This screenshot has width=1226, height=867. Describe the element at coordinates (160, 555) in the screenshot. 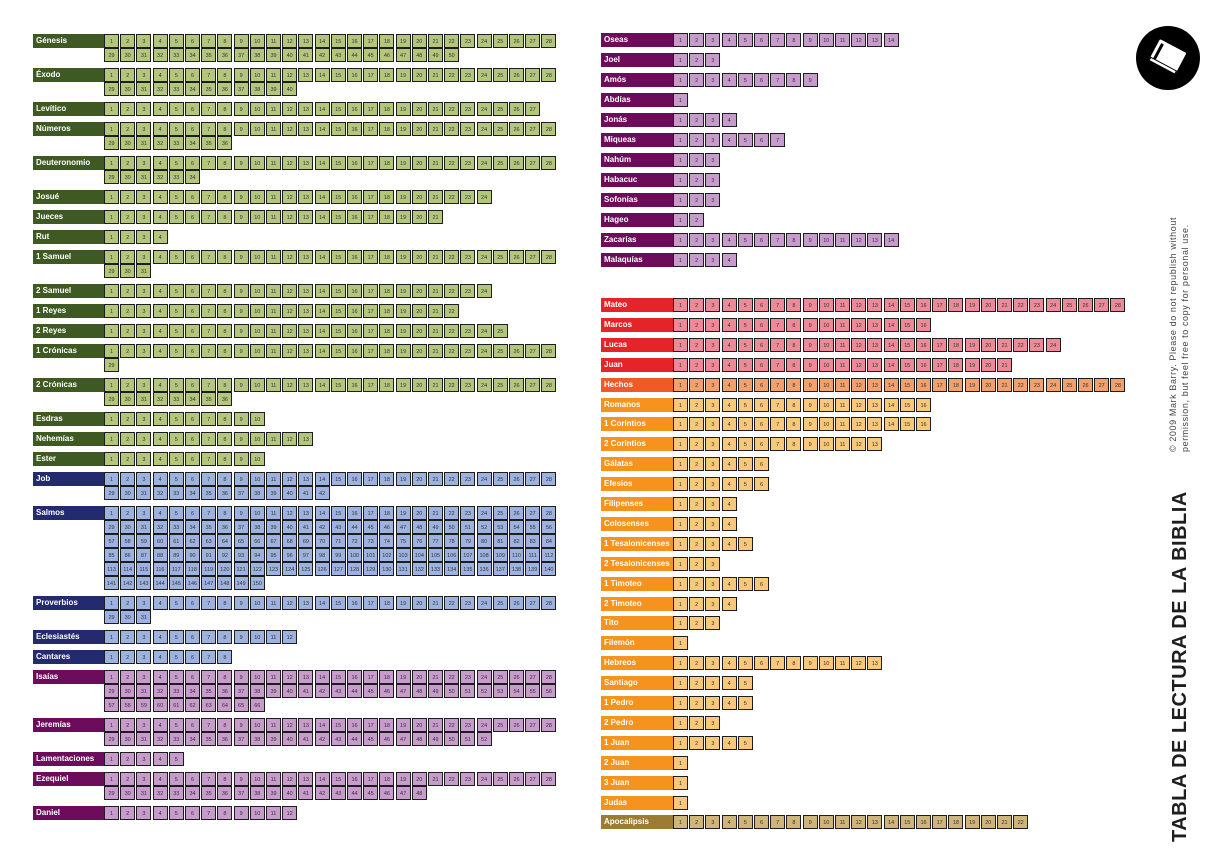

I see `chapter-checkbox: 88` at that location.